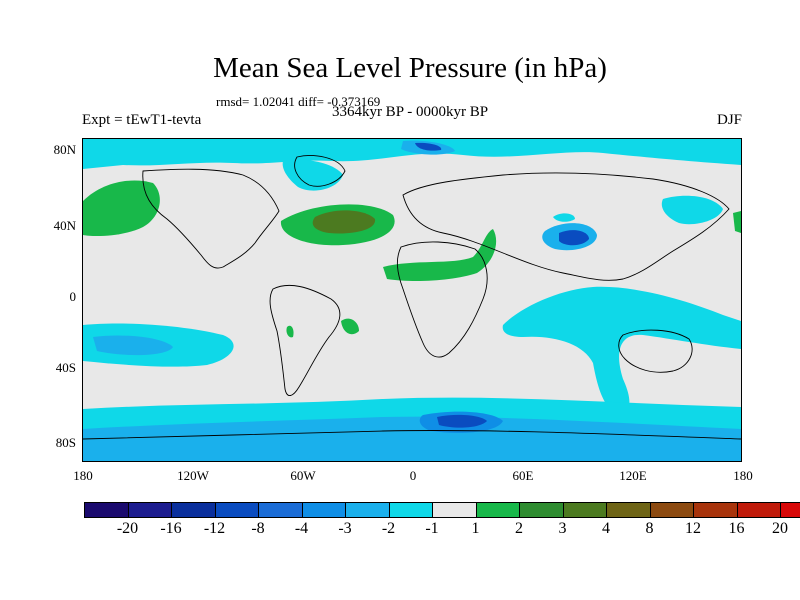 The image size is (800, 600). I want to click on arctic-anomaly-band, so click(412, 154).